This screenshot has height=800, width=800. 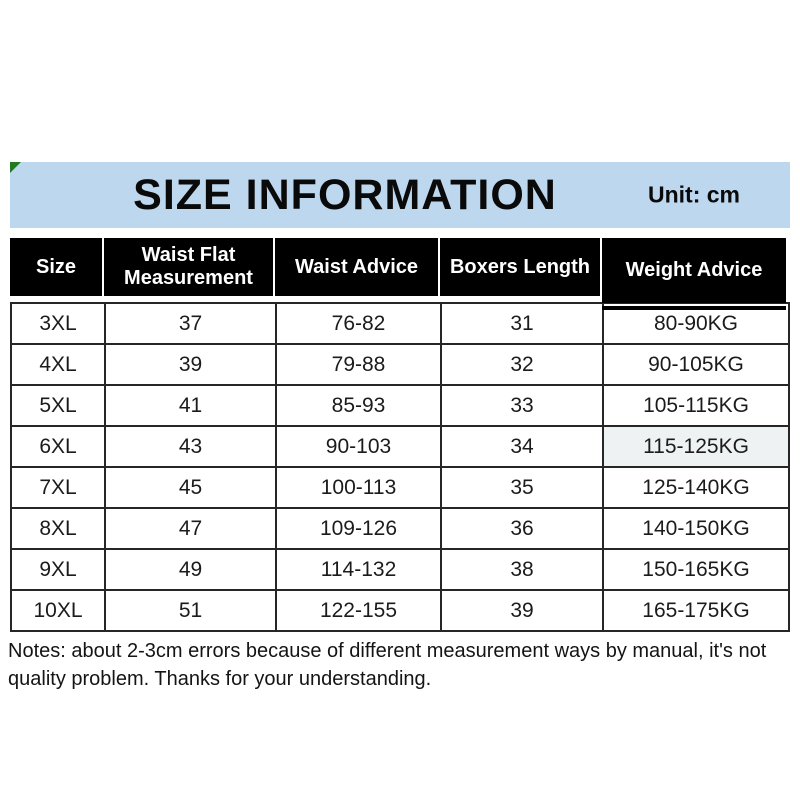 I want to click on col-header-waist-flat-measurement: Waist Flat Measurement, so click(x=188, y=267).